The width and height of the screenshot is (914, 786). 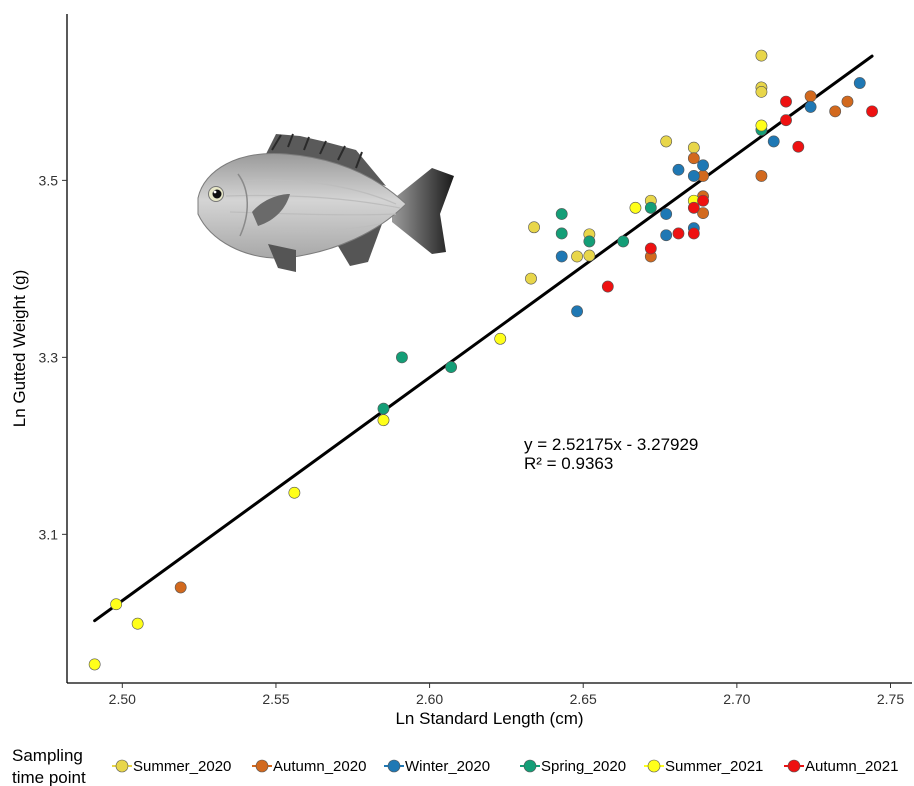 I want to click on legend-item: Winter_2020, so click(x=437, y=766).